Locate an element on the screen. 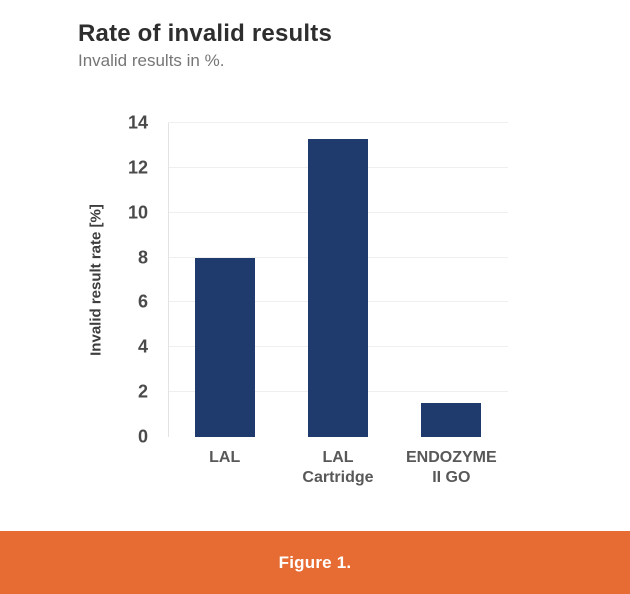  y-tick-label: 6 is located at coordinates (142, 301).